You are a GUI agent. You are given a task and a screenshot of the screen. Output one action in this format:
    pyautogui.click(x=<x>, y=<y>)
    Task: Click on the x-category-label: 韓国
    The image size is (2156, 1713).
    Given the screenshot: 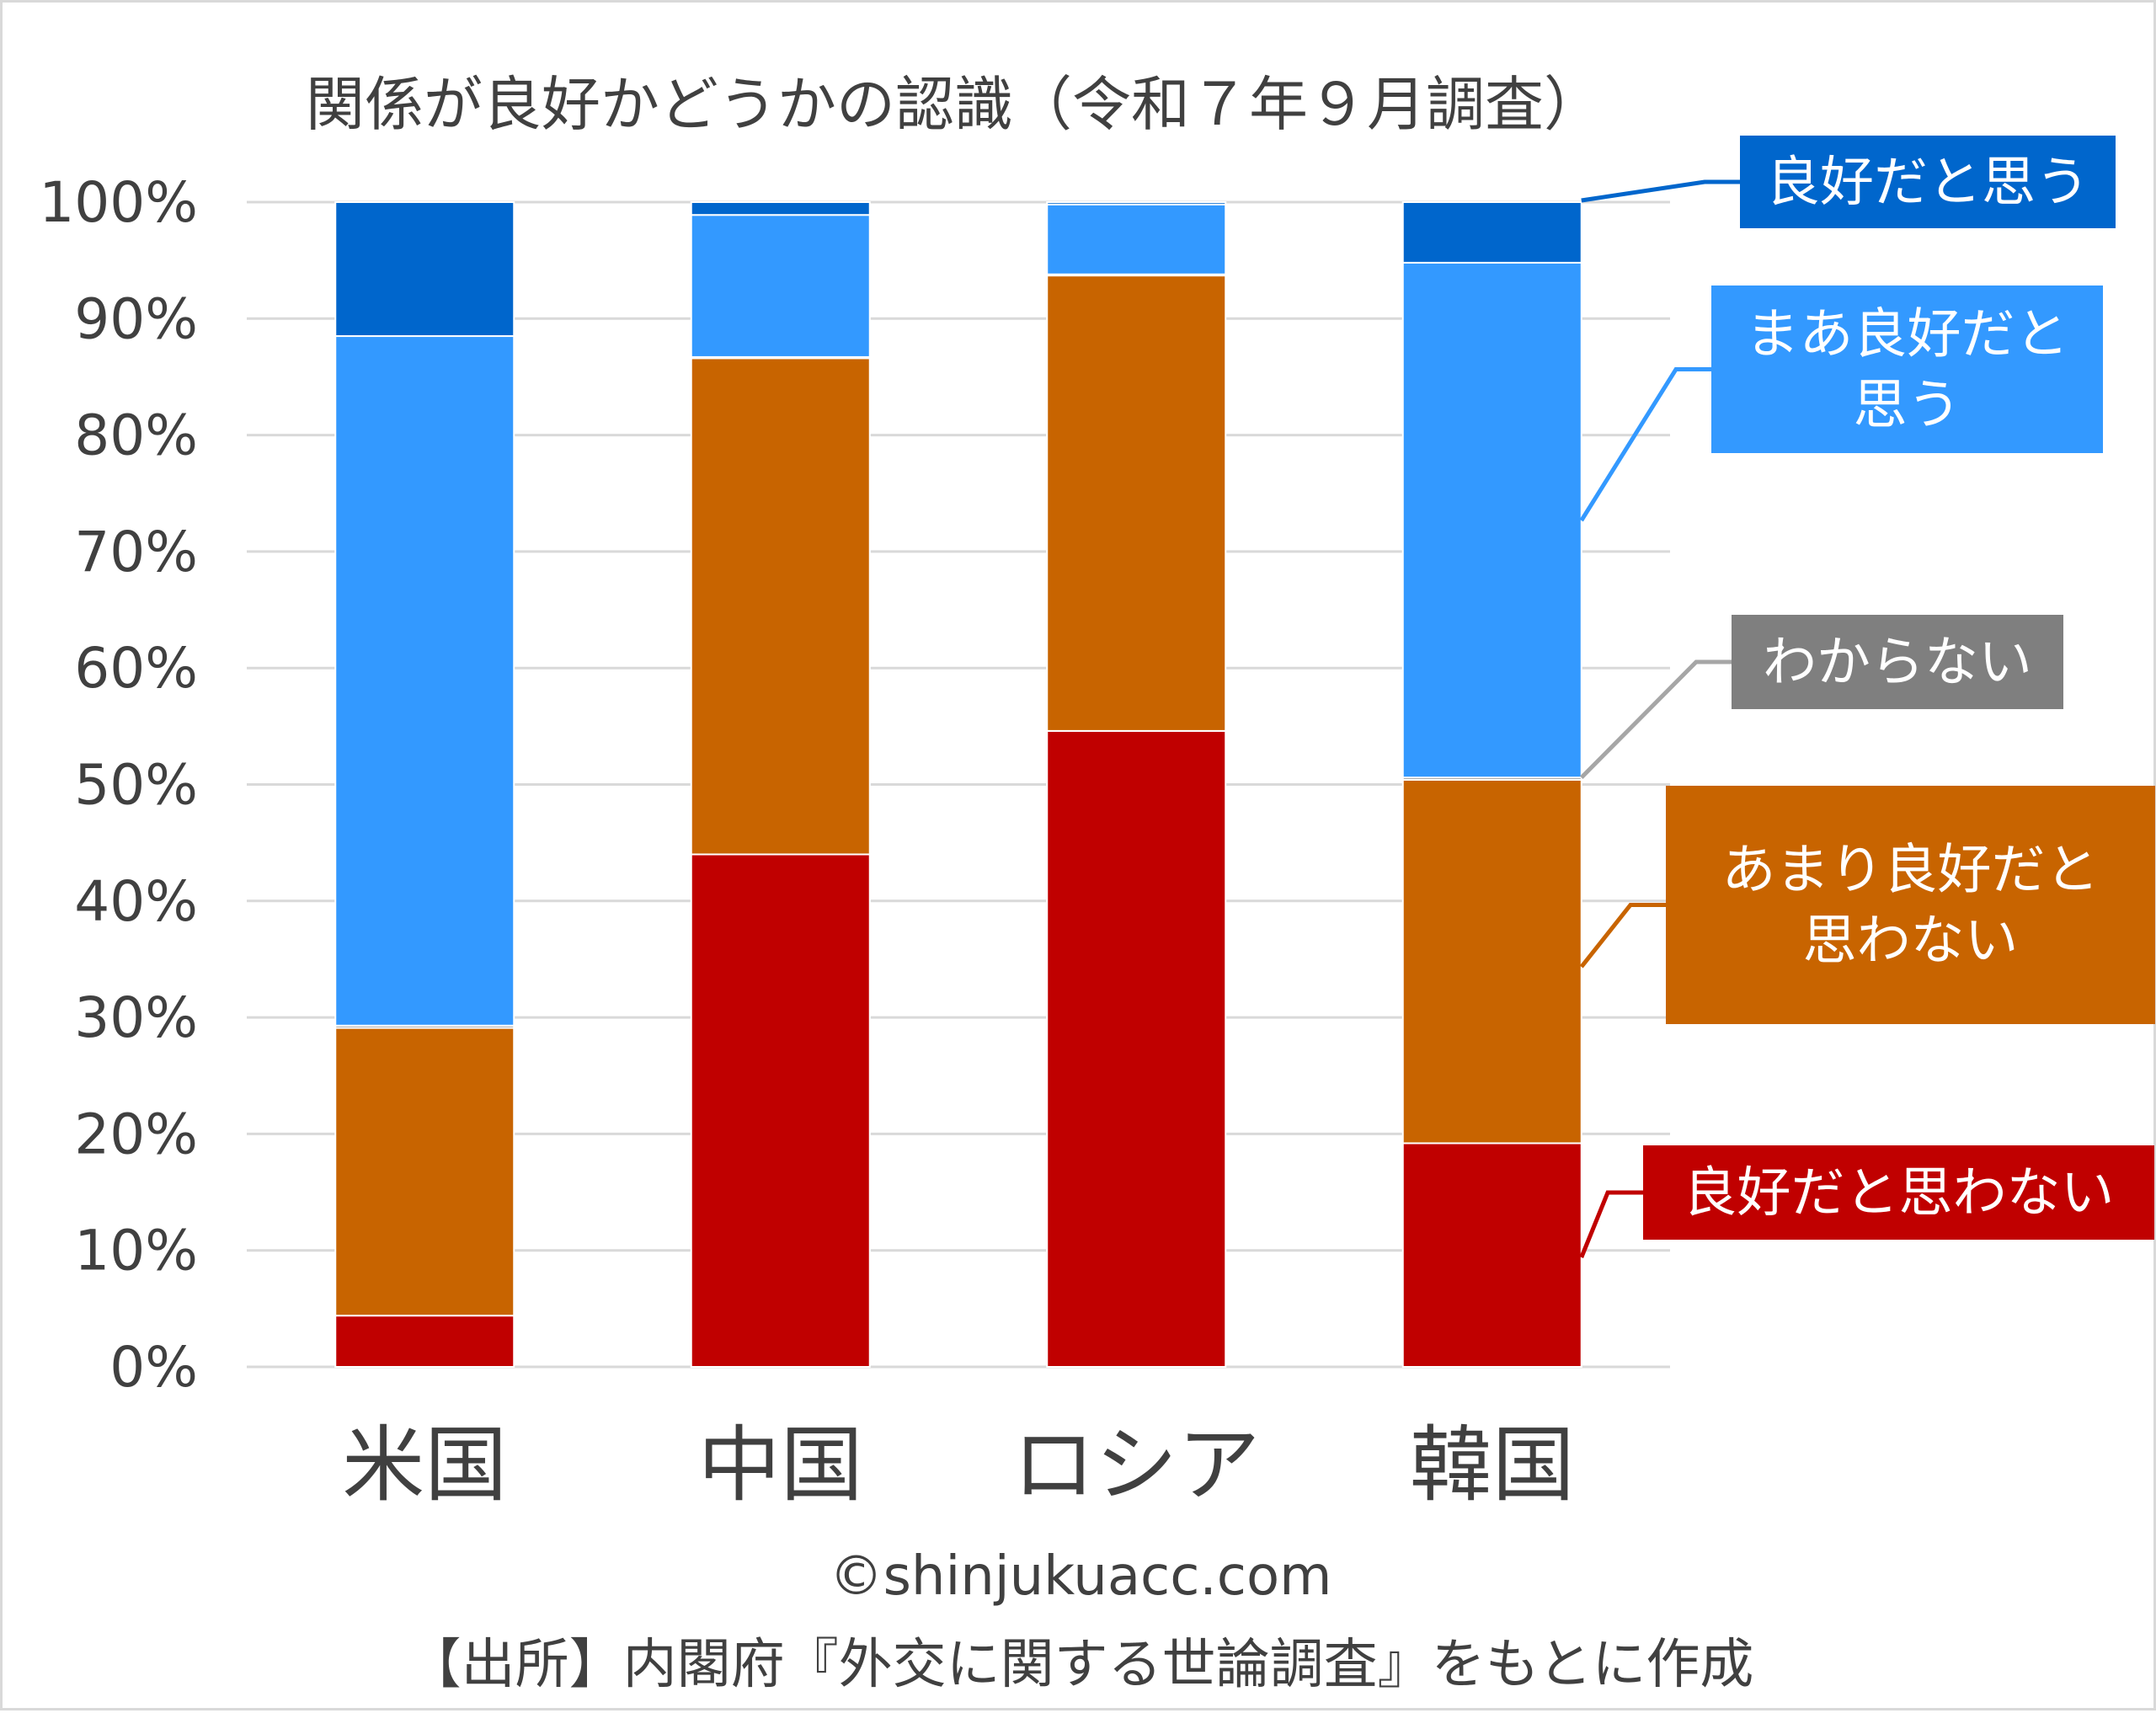 What is the action you would take?
    pyautogui.click(x=1492, y=1465)
    